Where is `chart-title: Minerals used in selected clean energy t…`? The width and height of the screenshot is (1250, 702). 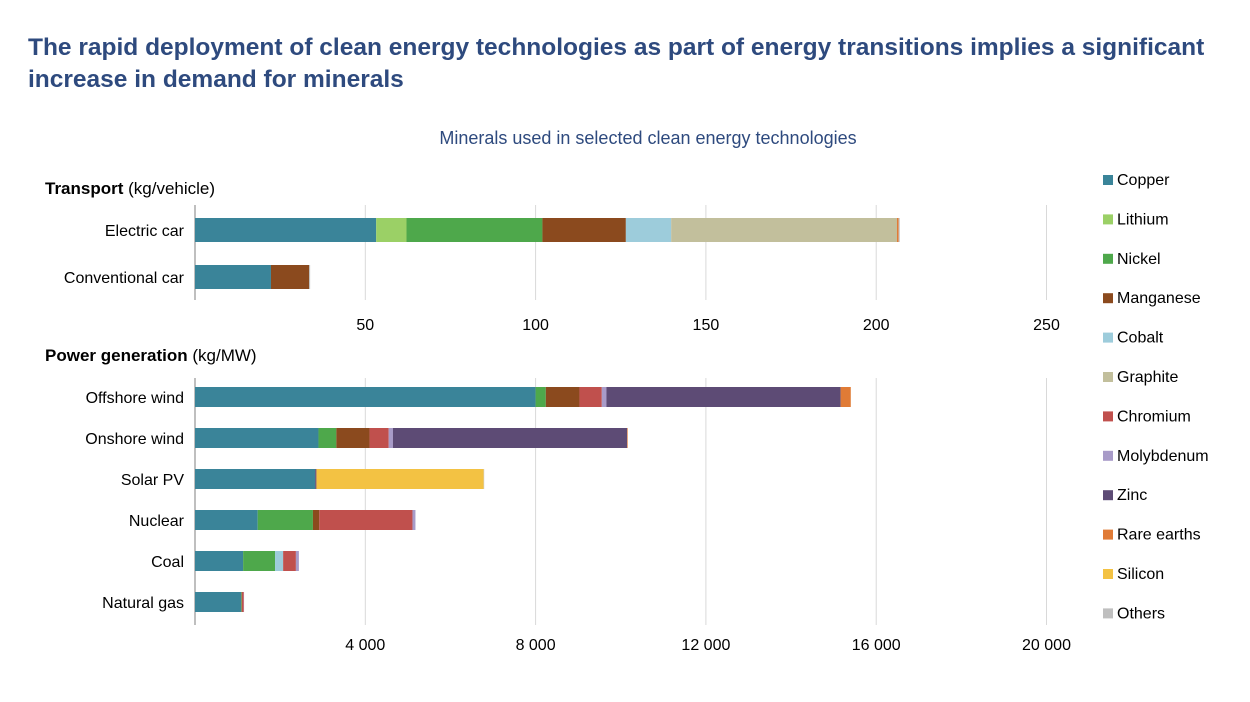
chart-title: Minerals used in selected clean energy t… is located at coordinates (648, 138).